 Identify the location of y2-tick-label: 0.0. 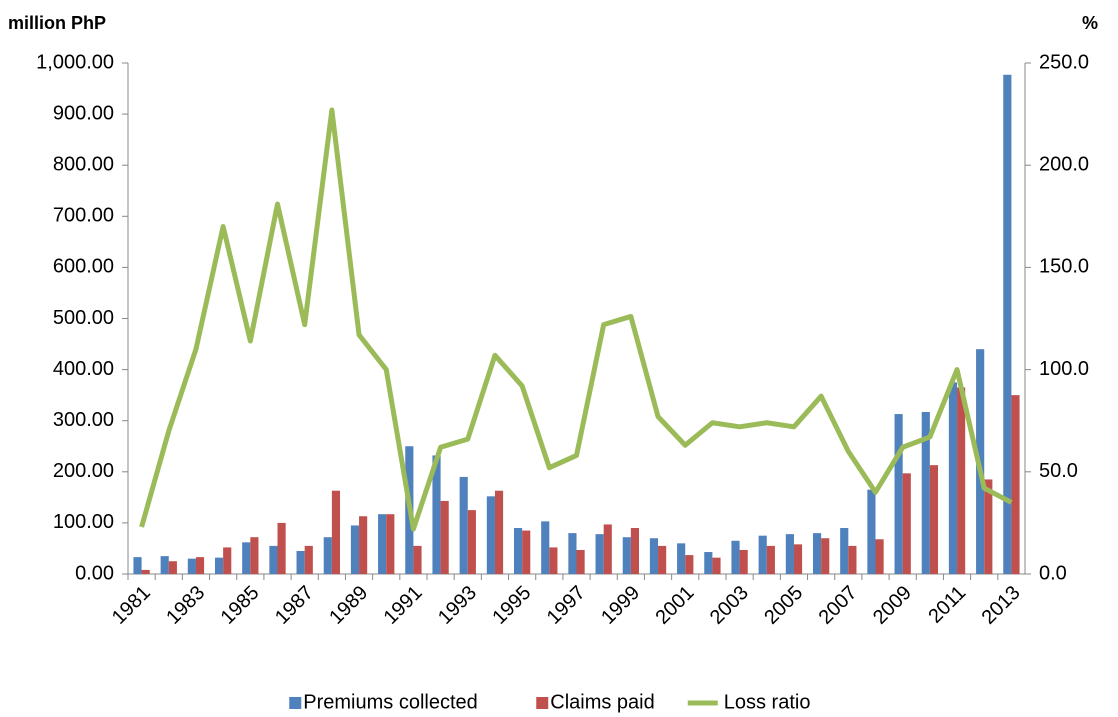
(1053, 573).